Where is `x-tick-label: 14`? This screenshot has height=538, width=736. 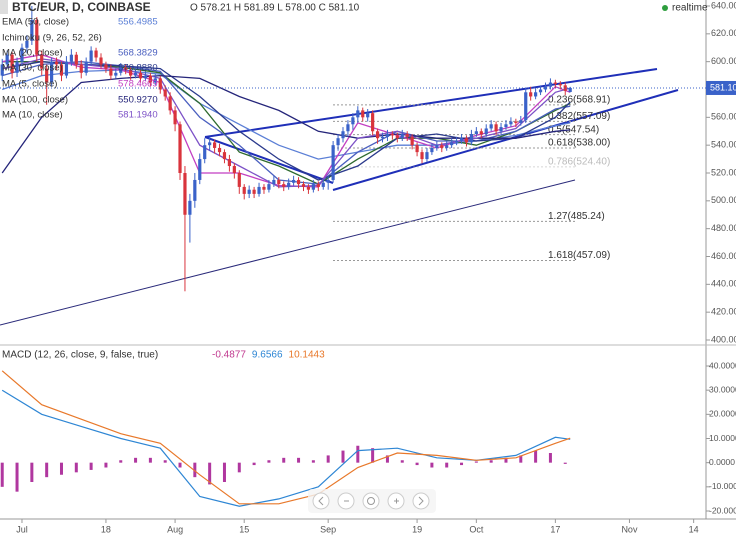
x-tick-label: 14 is located at coordinates (694, 529).